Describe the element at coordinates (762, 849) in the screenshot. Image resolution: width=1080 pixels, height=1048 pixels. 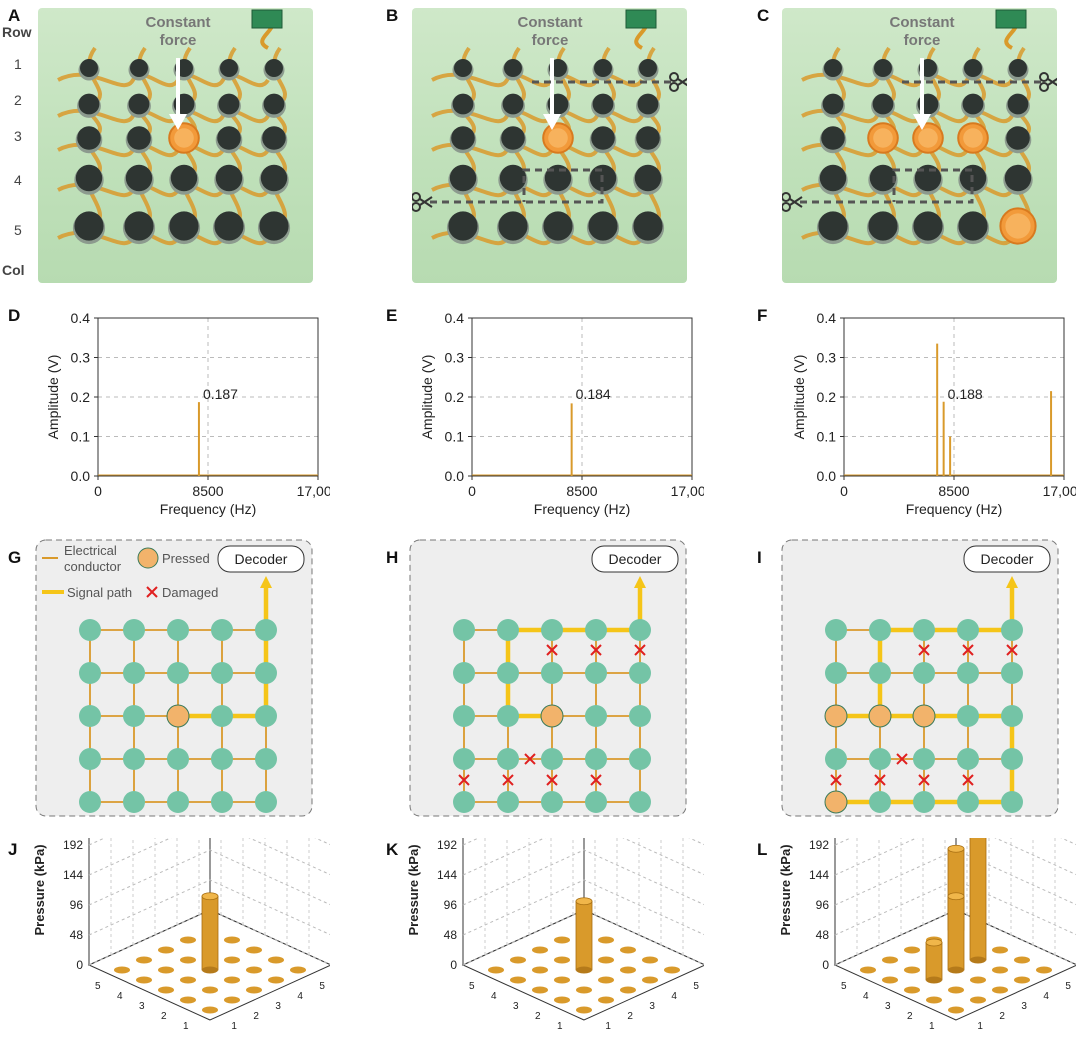
I see `panel-letter-l: L` at that location.